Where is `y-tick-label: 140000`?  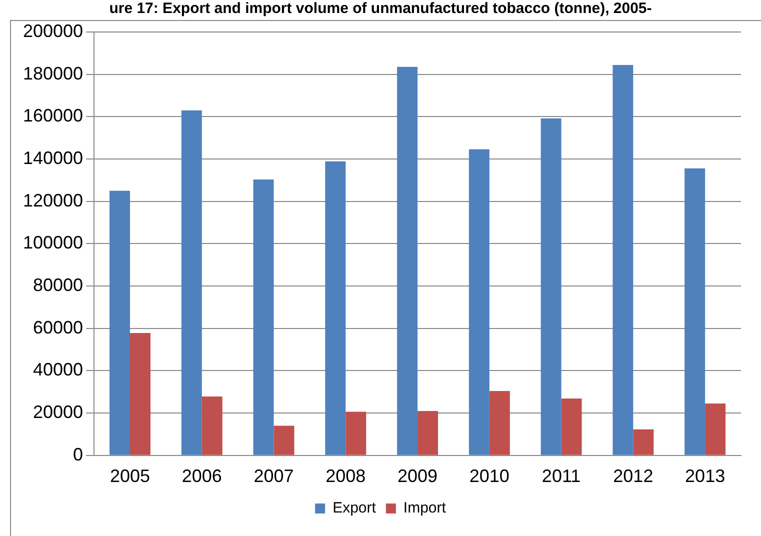 y-tick-label: 140000 is located at coordinates (53, 158).